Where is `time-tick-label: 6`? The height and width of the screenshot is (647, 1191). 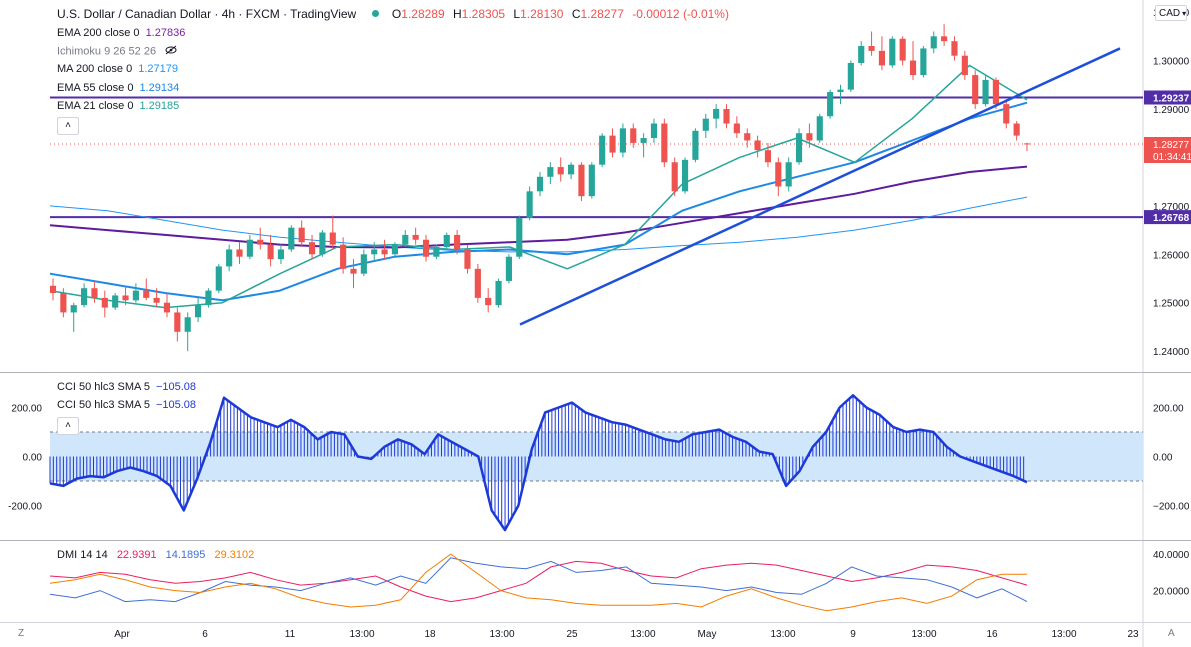 time-tick-label: 6 is located at coordinates (205, 634).